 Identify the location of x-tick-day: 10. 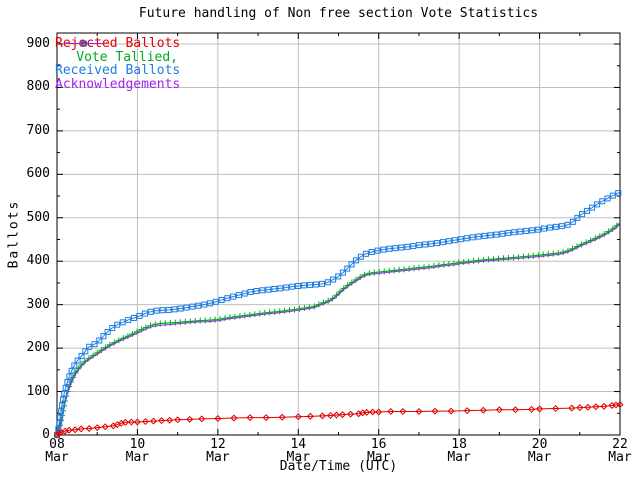
(137, 444).